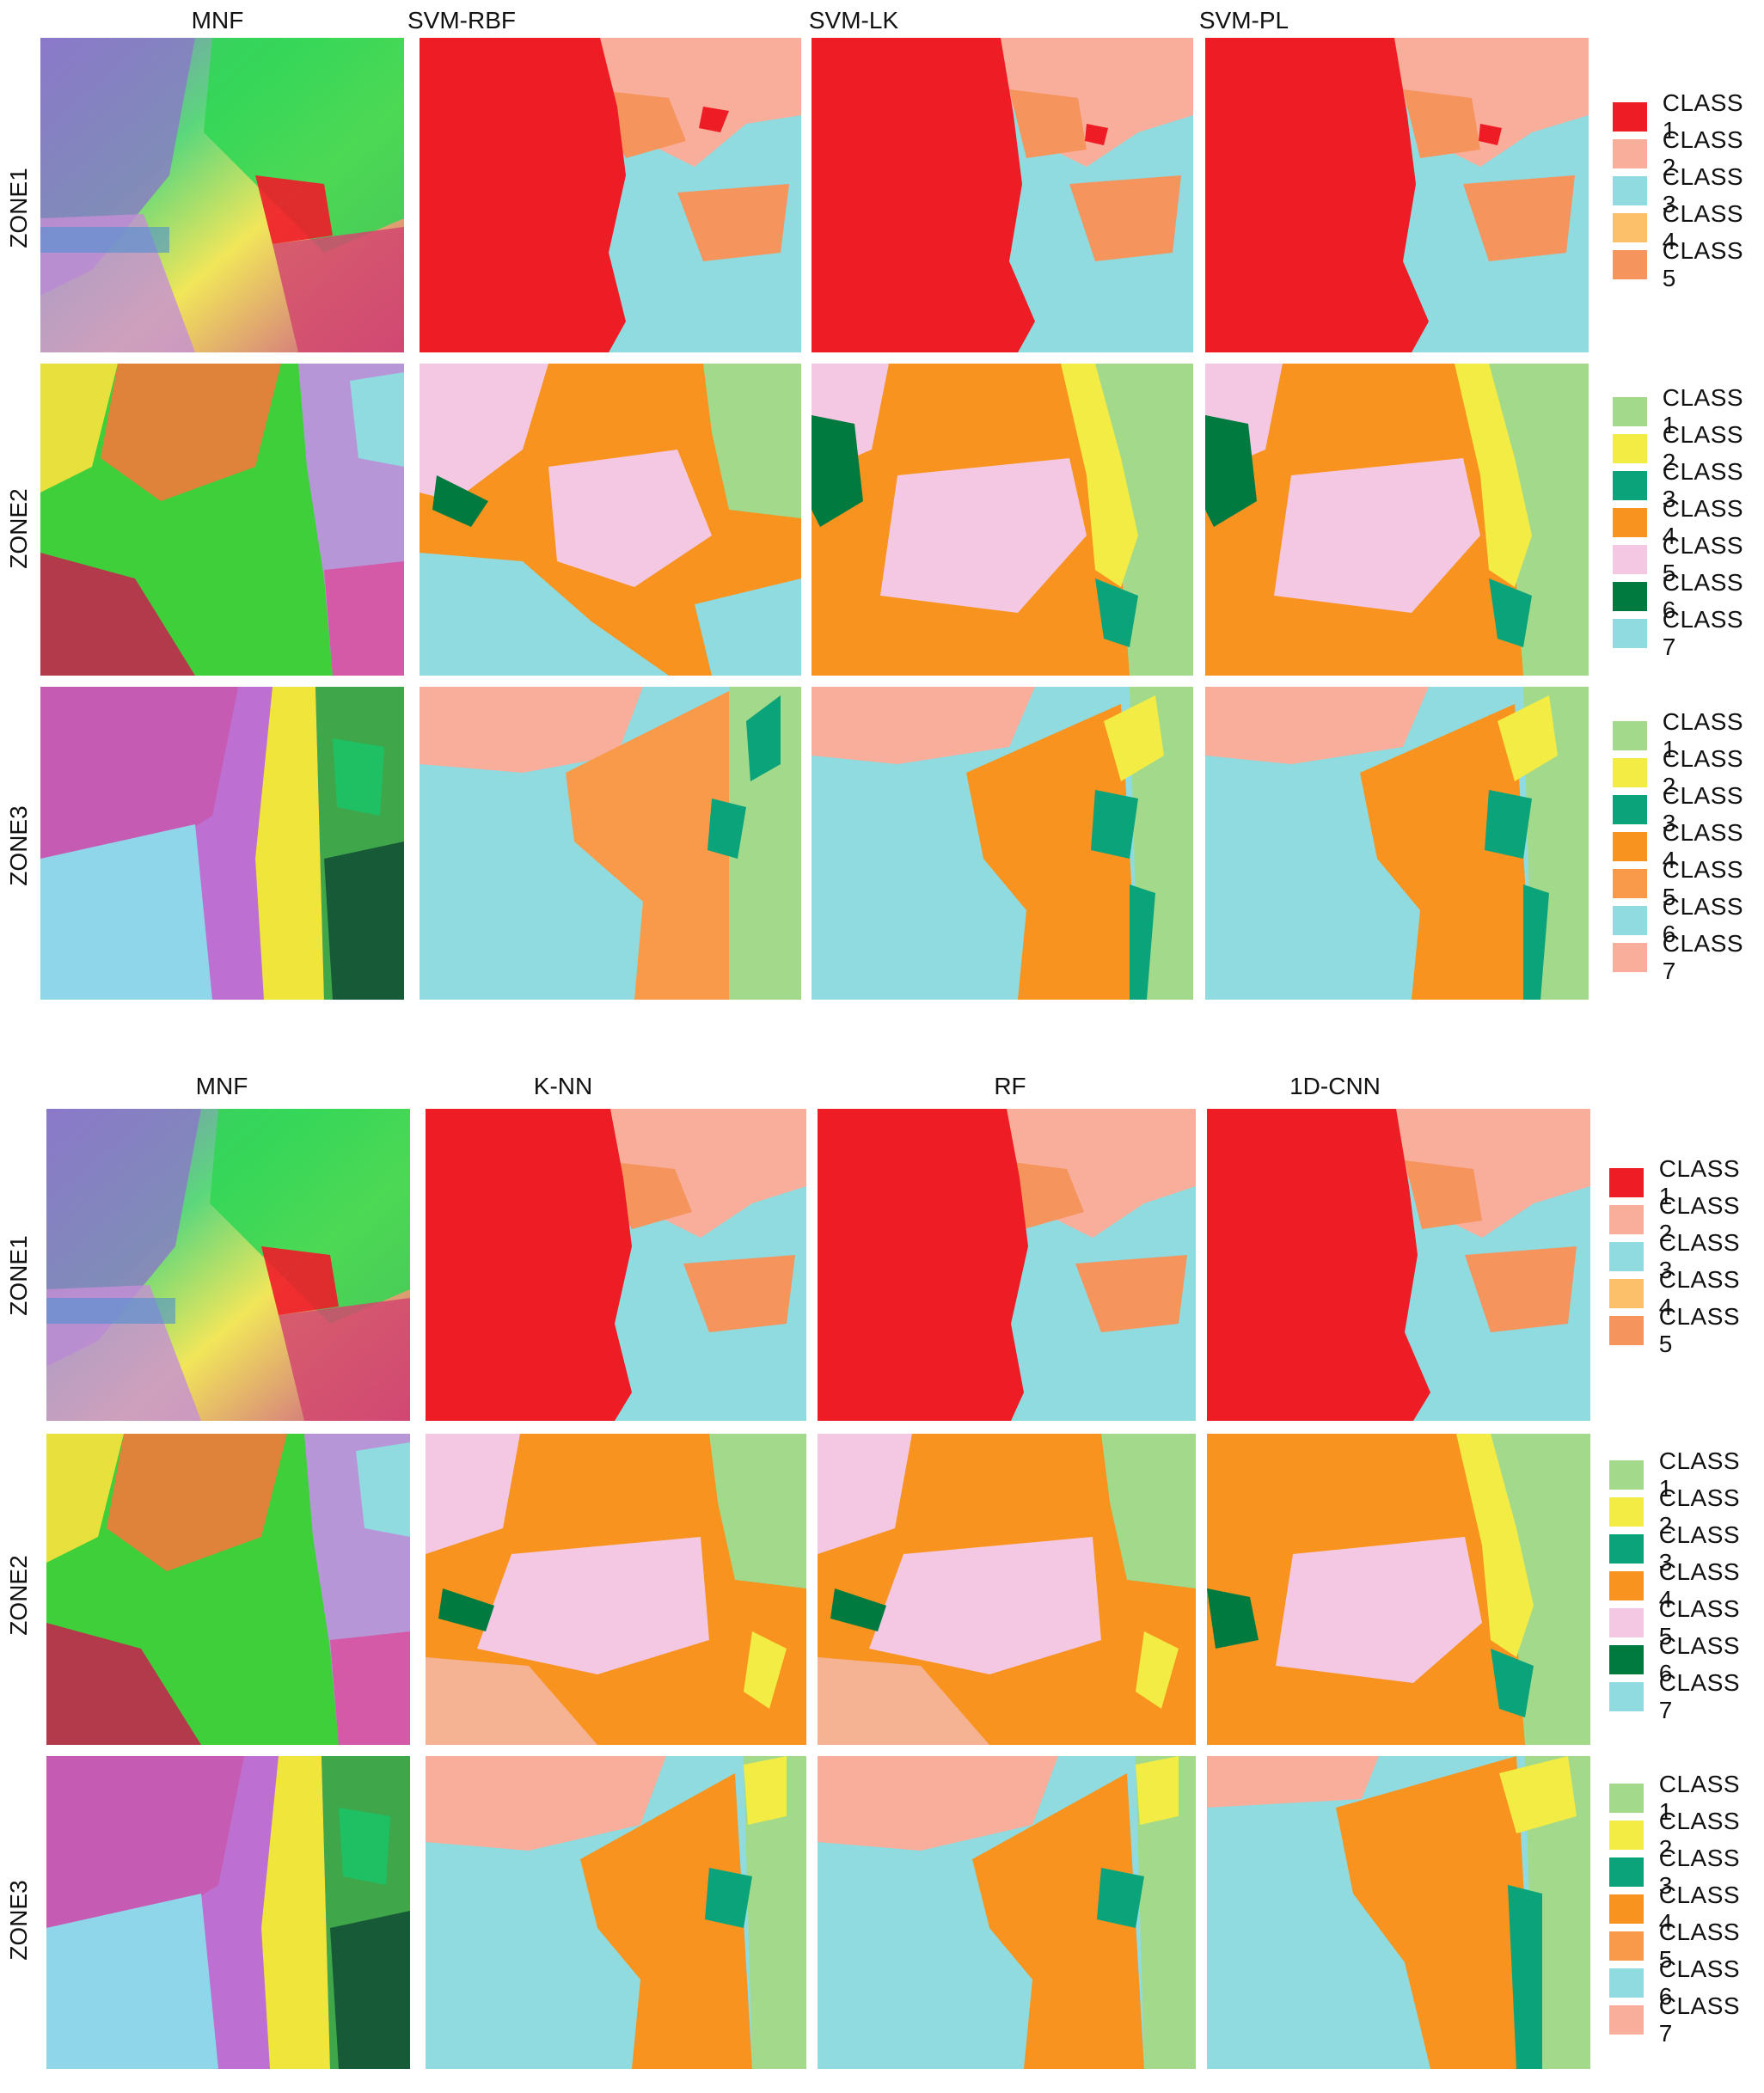  I want to click on legend-zone1-top: CLASS 1 CLASS 2 CLASS 3 CLASS 4 CLASS 5, so click(1686, 190).